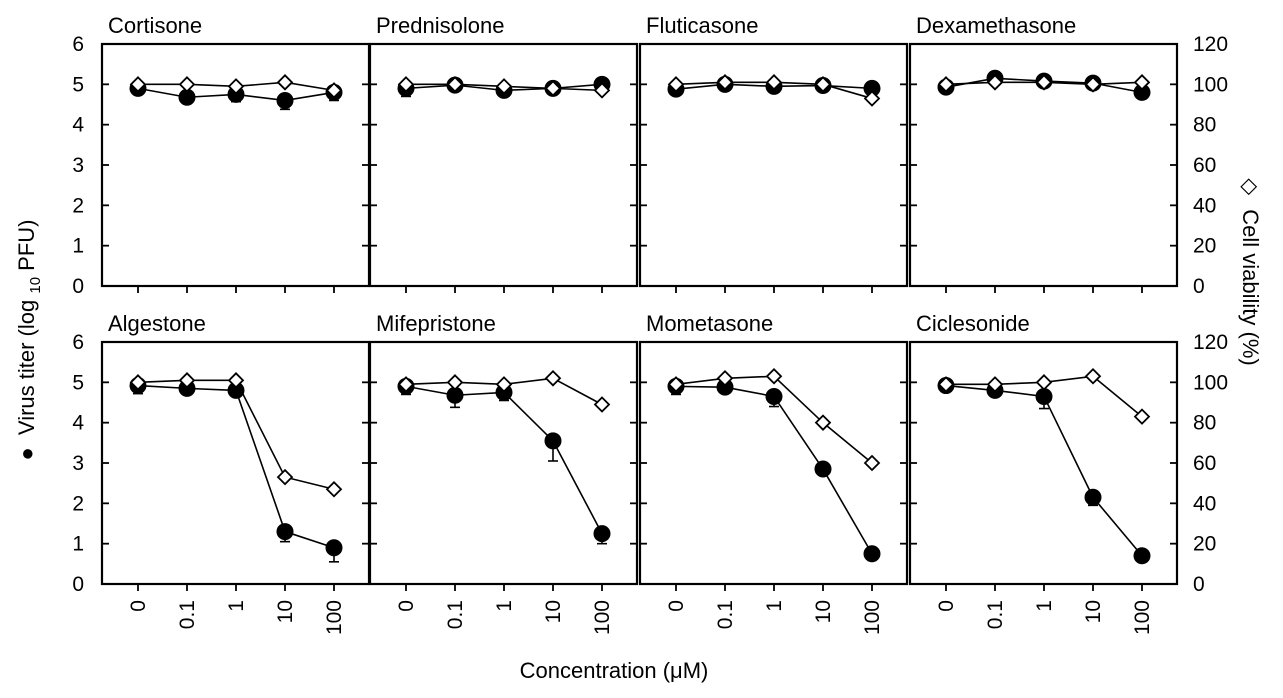  I want to click on left-axis-legend-symbol: ●, so click(26, 453).